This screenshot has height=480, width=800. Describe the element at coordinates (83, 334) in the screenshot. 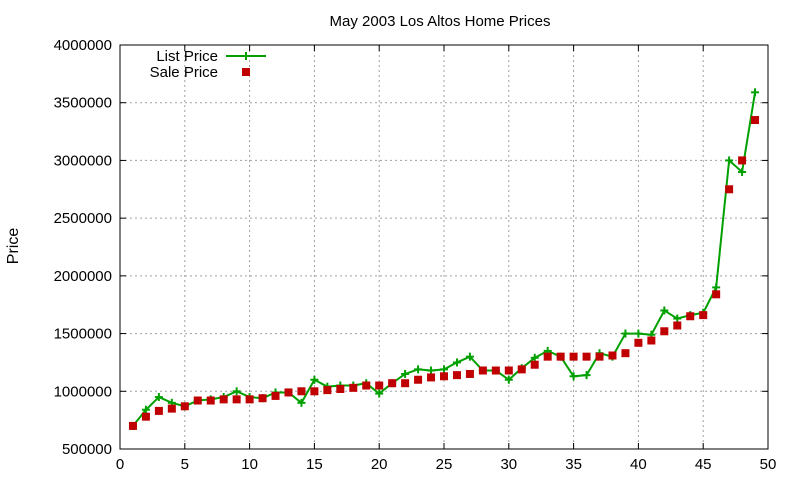

I see `y-tick-label: 1500000` at that location.